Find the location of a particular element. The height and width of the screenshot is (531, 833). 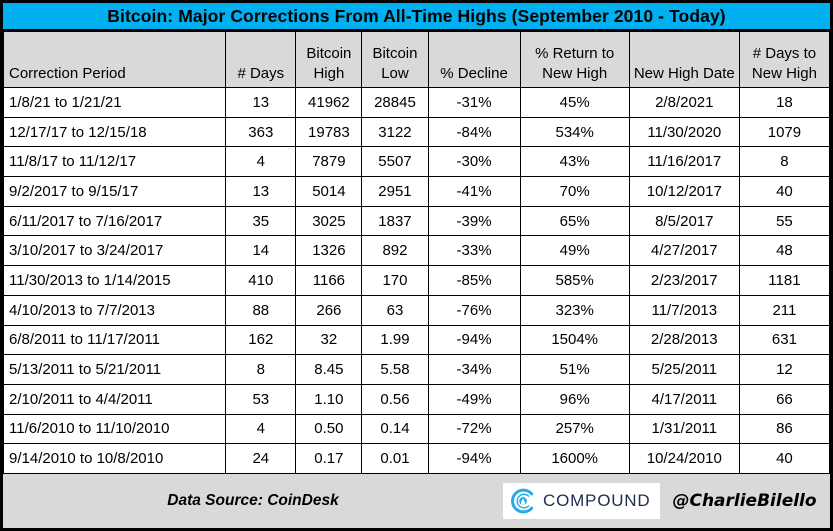

table-cell: 892 is located at coordinates (395, 251).